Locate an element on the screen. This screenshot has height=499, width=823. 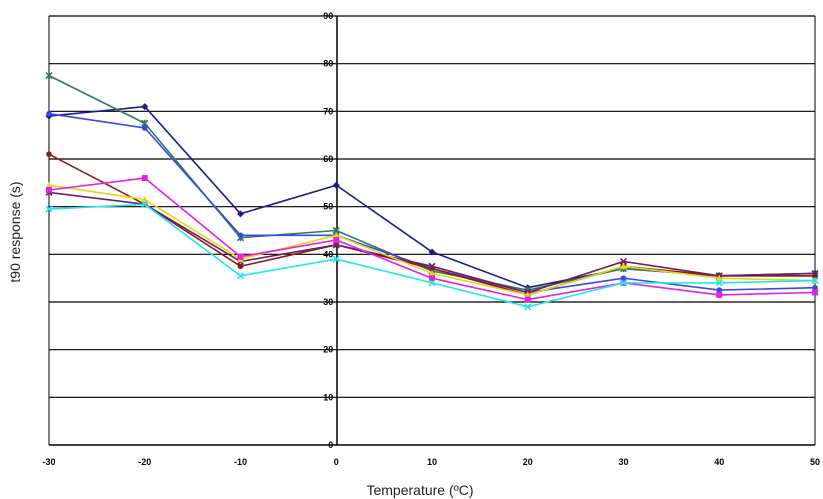
y-tick-label: 50 is located at coordinates (328, 207).